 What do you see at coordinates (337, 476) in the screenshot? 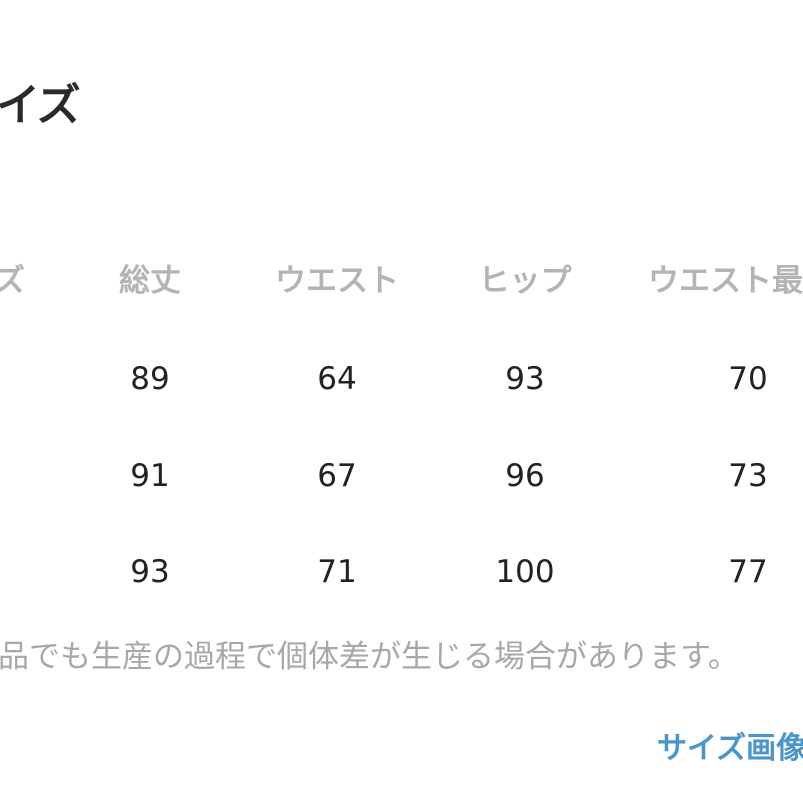
I see `cell: 67` at bounding box center [337, 476].